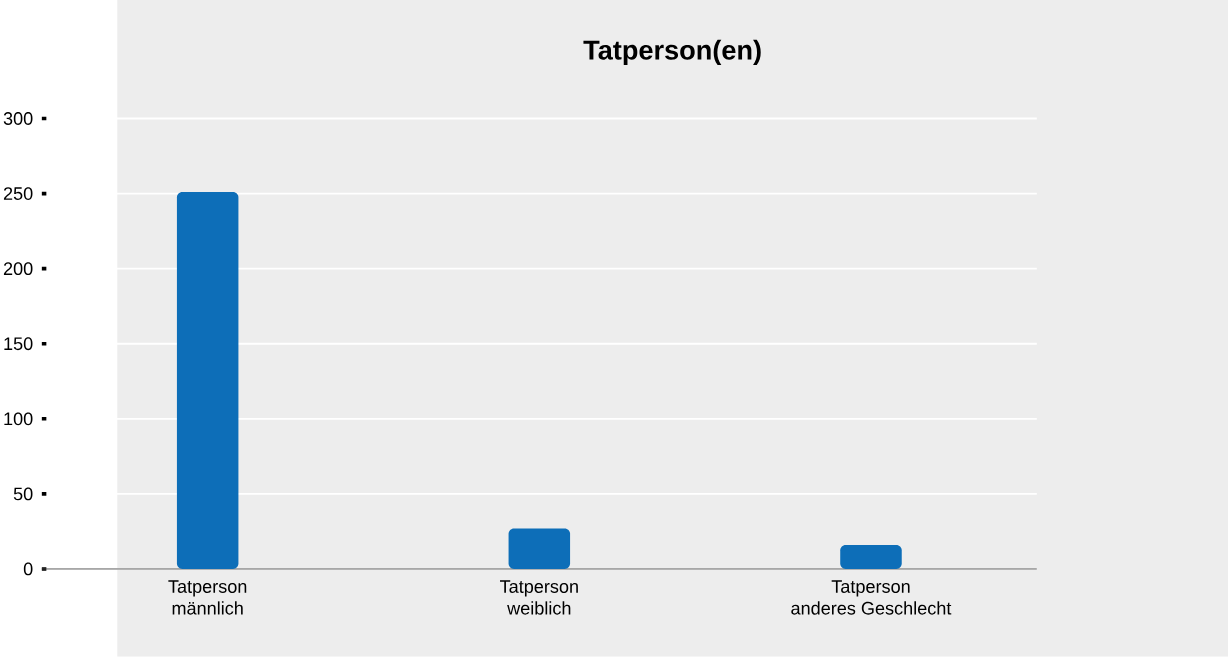  What do you see at coordinates (18, 344) in the screenshot?
I see `y-tick-label: 150` at bounding box center [18, 344].